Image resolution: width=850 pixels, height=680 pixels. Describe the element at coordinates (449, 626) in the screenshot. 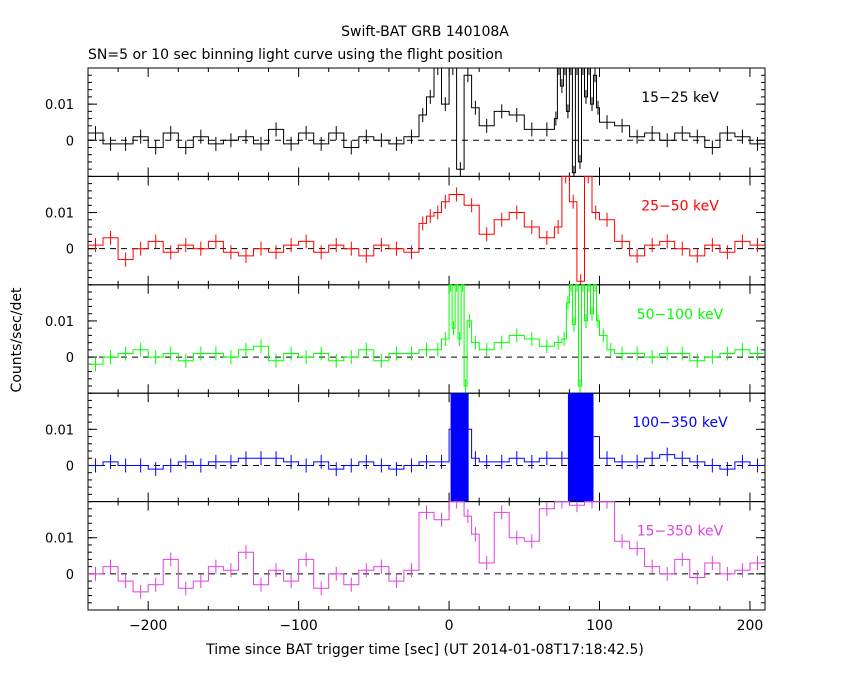

I see `x-tick-label: 0` at that location.